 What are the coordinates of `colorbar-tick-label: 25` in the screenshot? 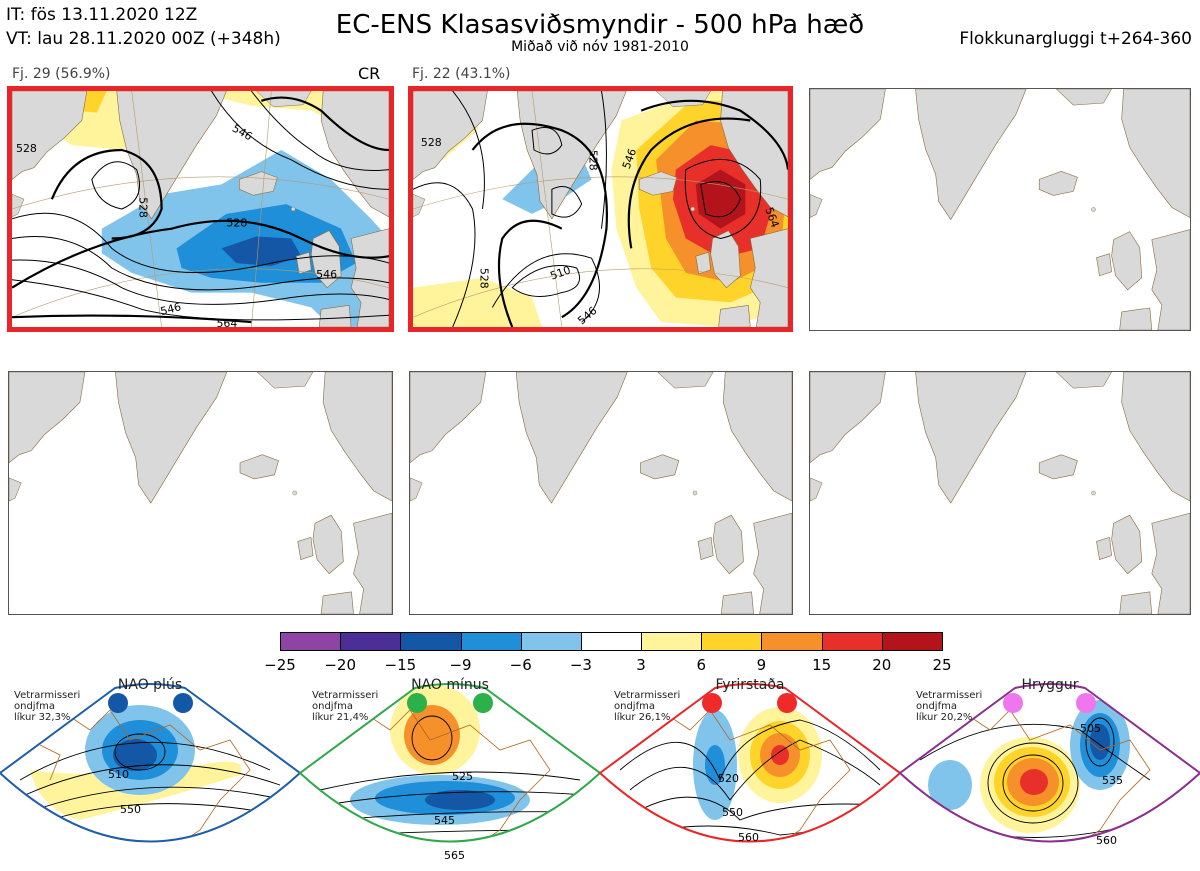 It's located at (942, 665).